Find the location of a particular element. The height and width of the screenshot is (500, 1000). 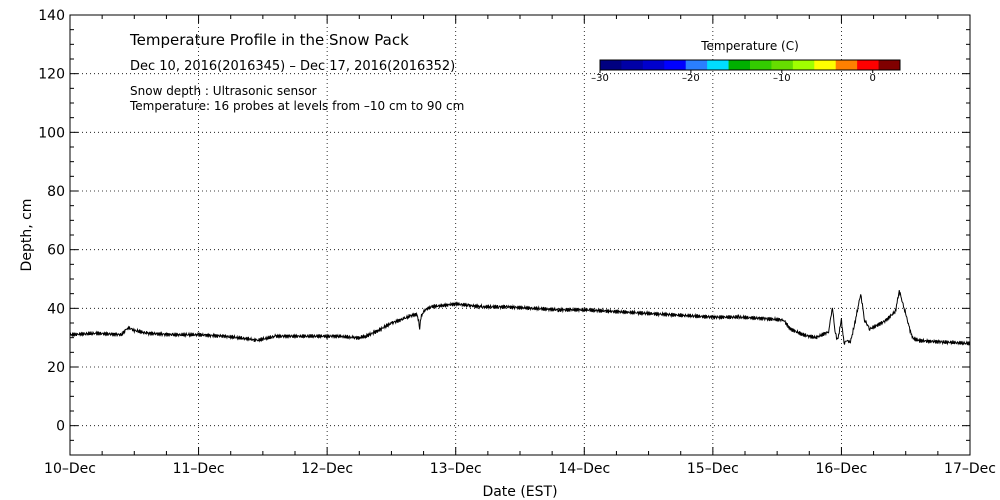

colorbar-tick-label: –30 is located at coordinates (600, 78).